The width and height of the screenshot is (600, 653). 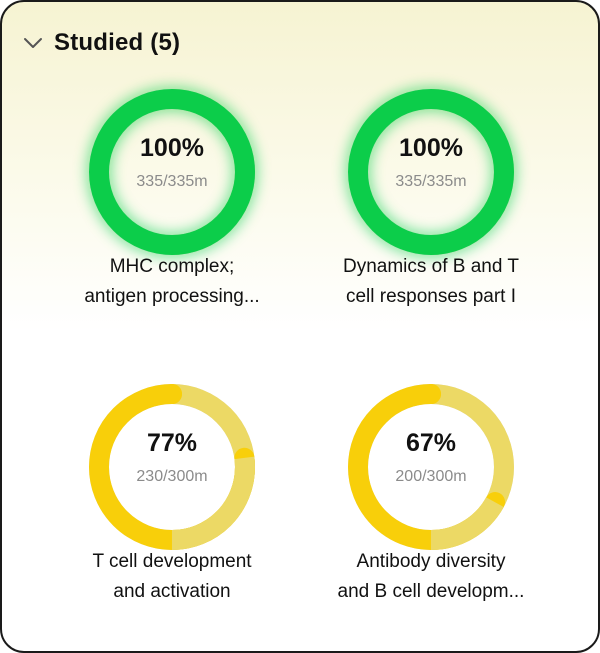 I want to click on lesson-title-line: cell responses part I, so click(x=431, y=296).